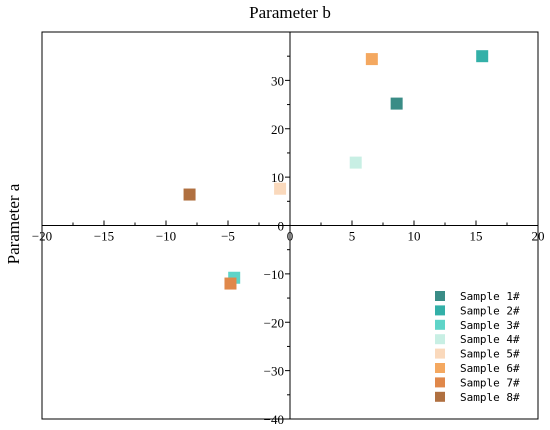  I want to click on x-tick-label: 15, so click(476, 236).